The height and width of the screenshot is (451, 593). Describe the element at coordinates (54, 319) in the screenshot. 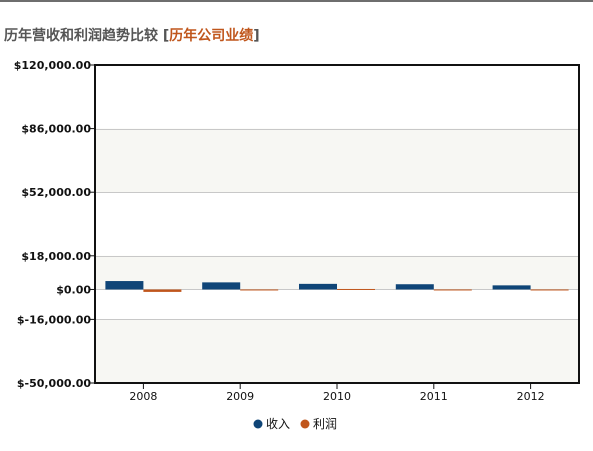

I see `y-tick-label: $-16,000.00` at that location.